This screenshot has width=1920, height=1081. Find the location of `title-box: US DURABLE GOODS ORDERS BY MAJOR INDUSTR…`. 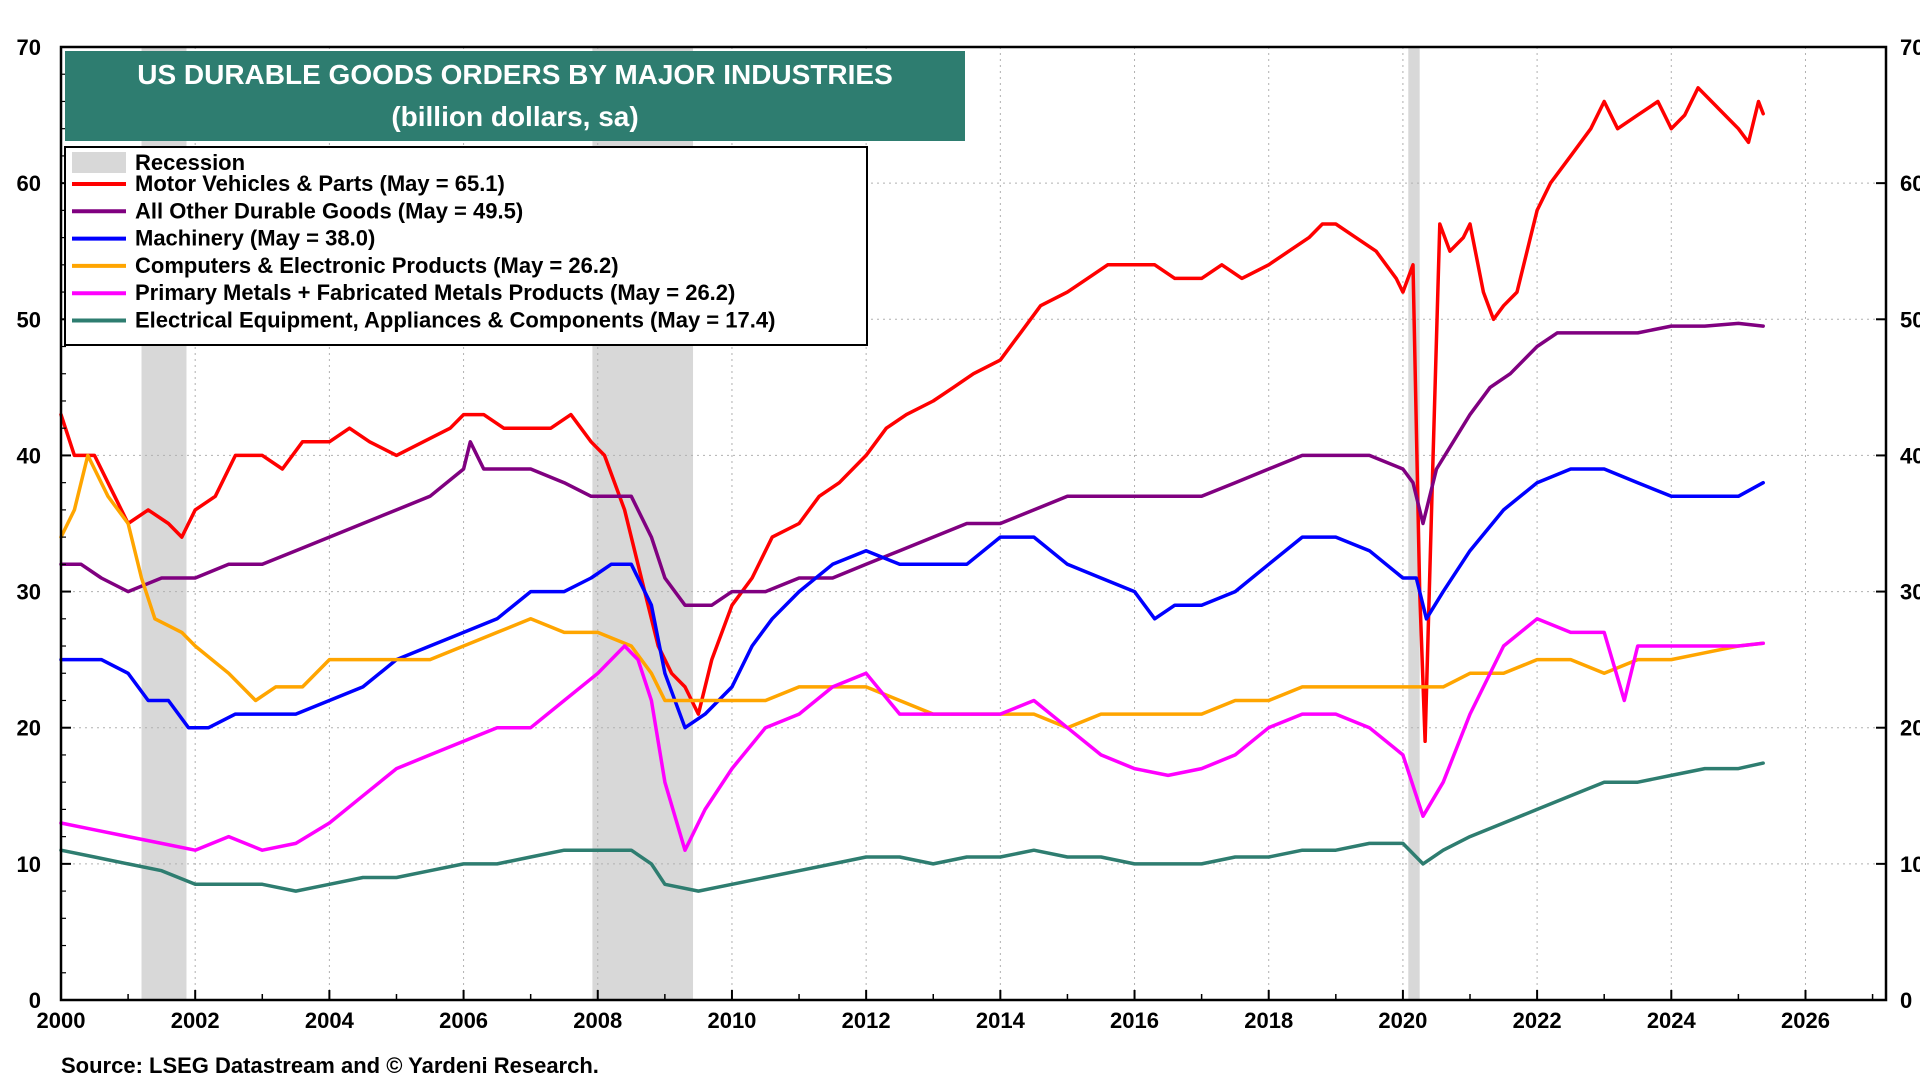

title-box: US DURABLE GOODS ORDERS BY MAJOR INDUSTR… is located at coordinates (515, 96).